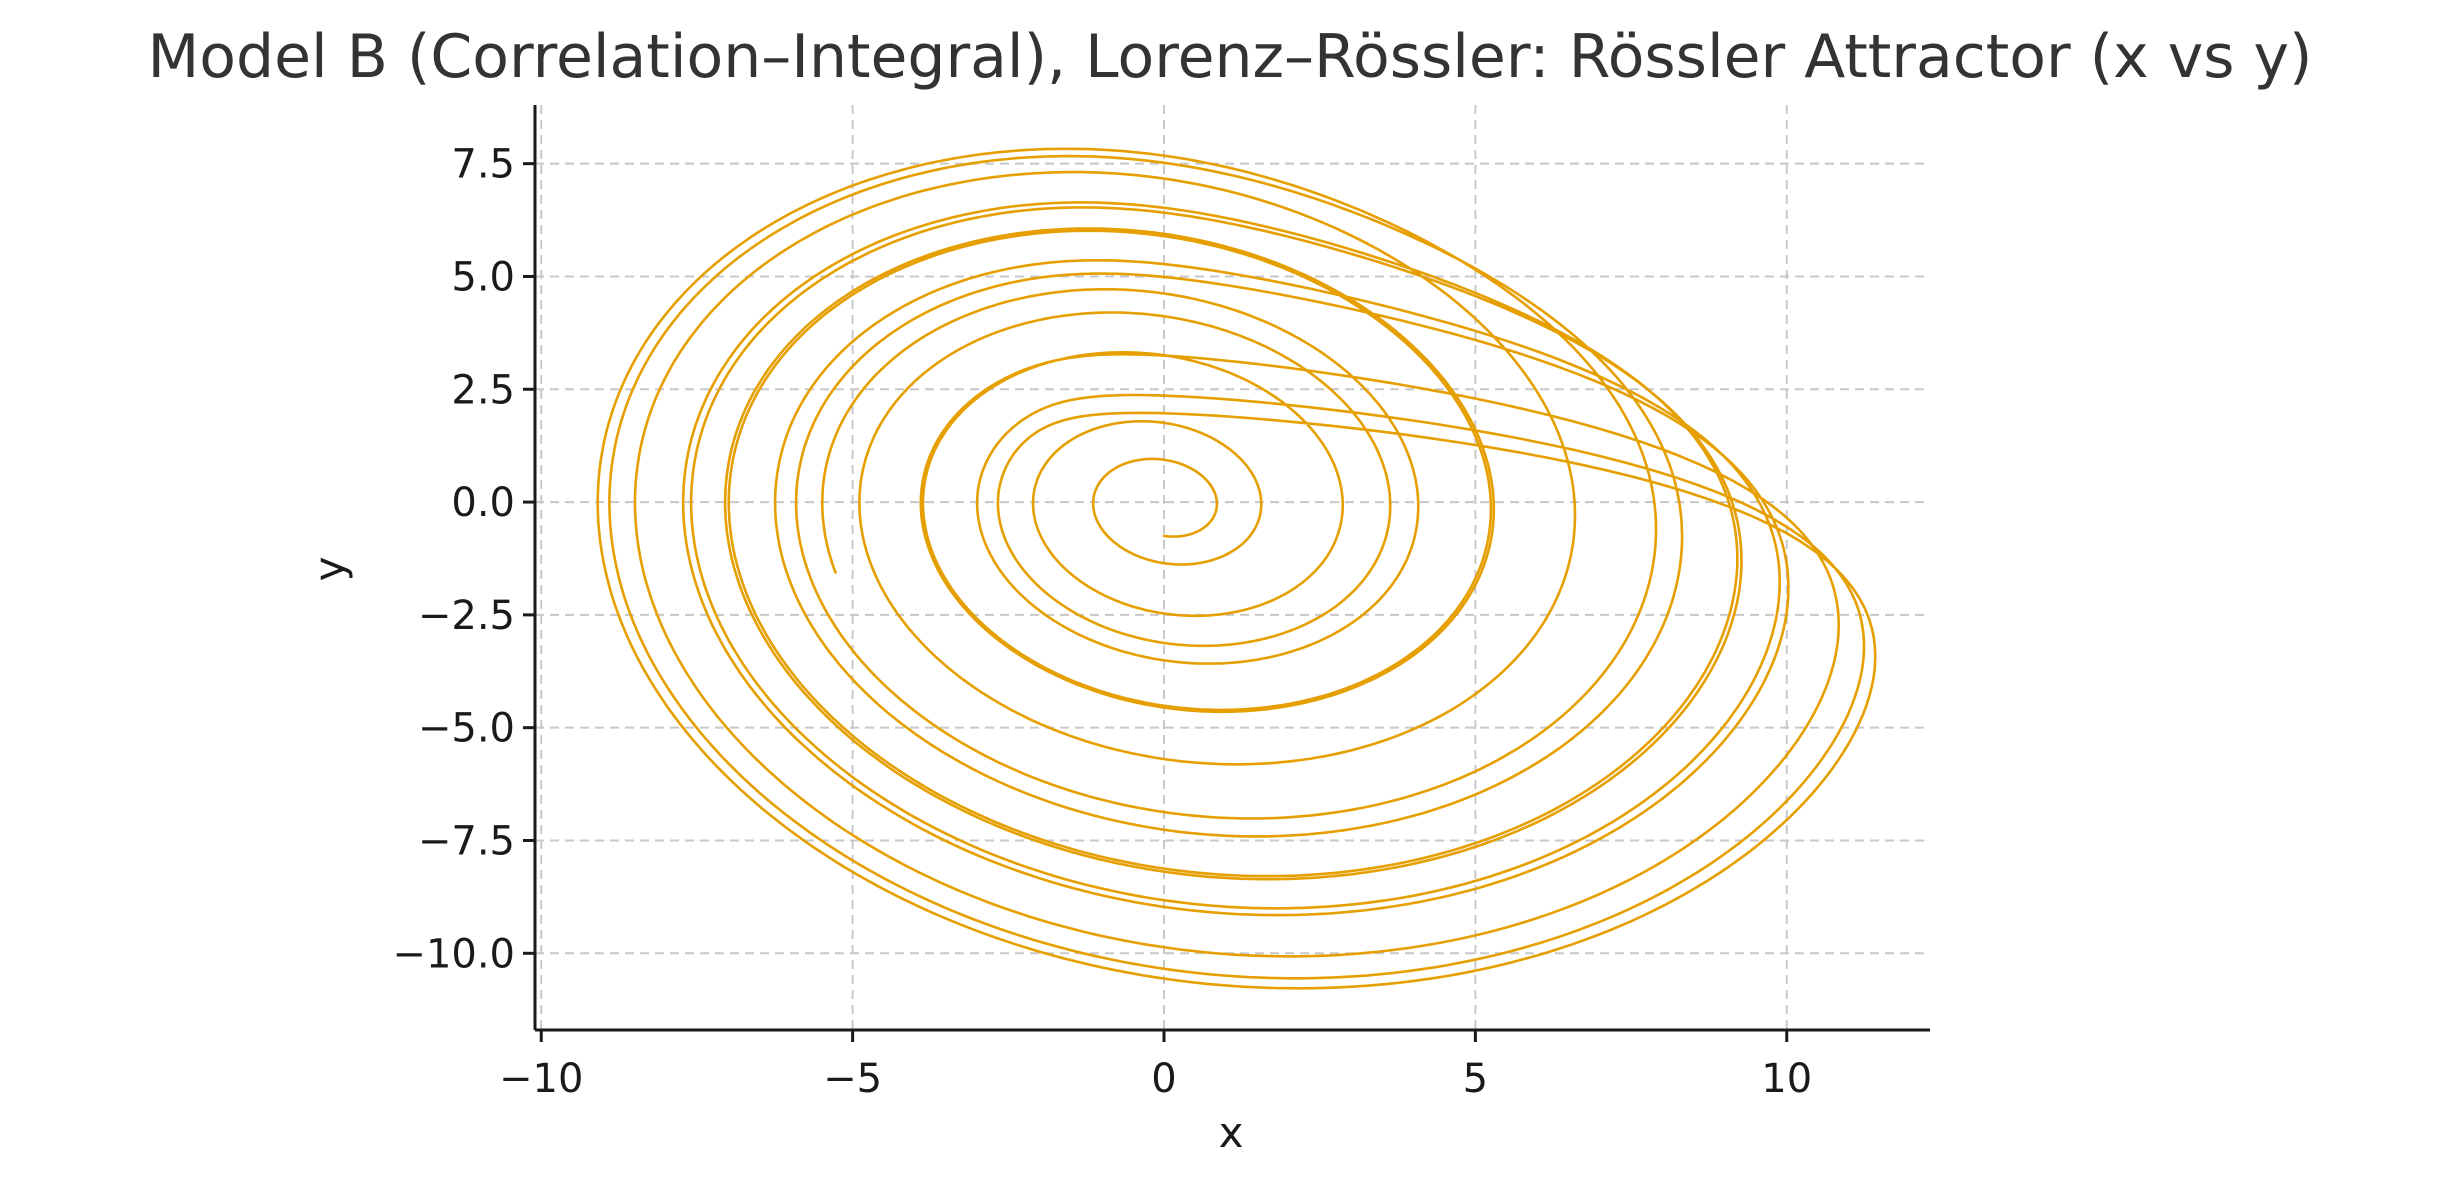  I want to click on y-tick-label: 7.5, so click(483, 165).